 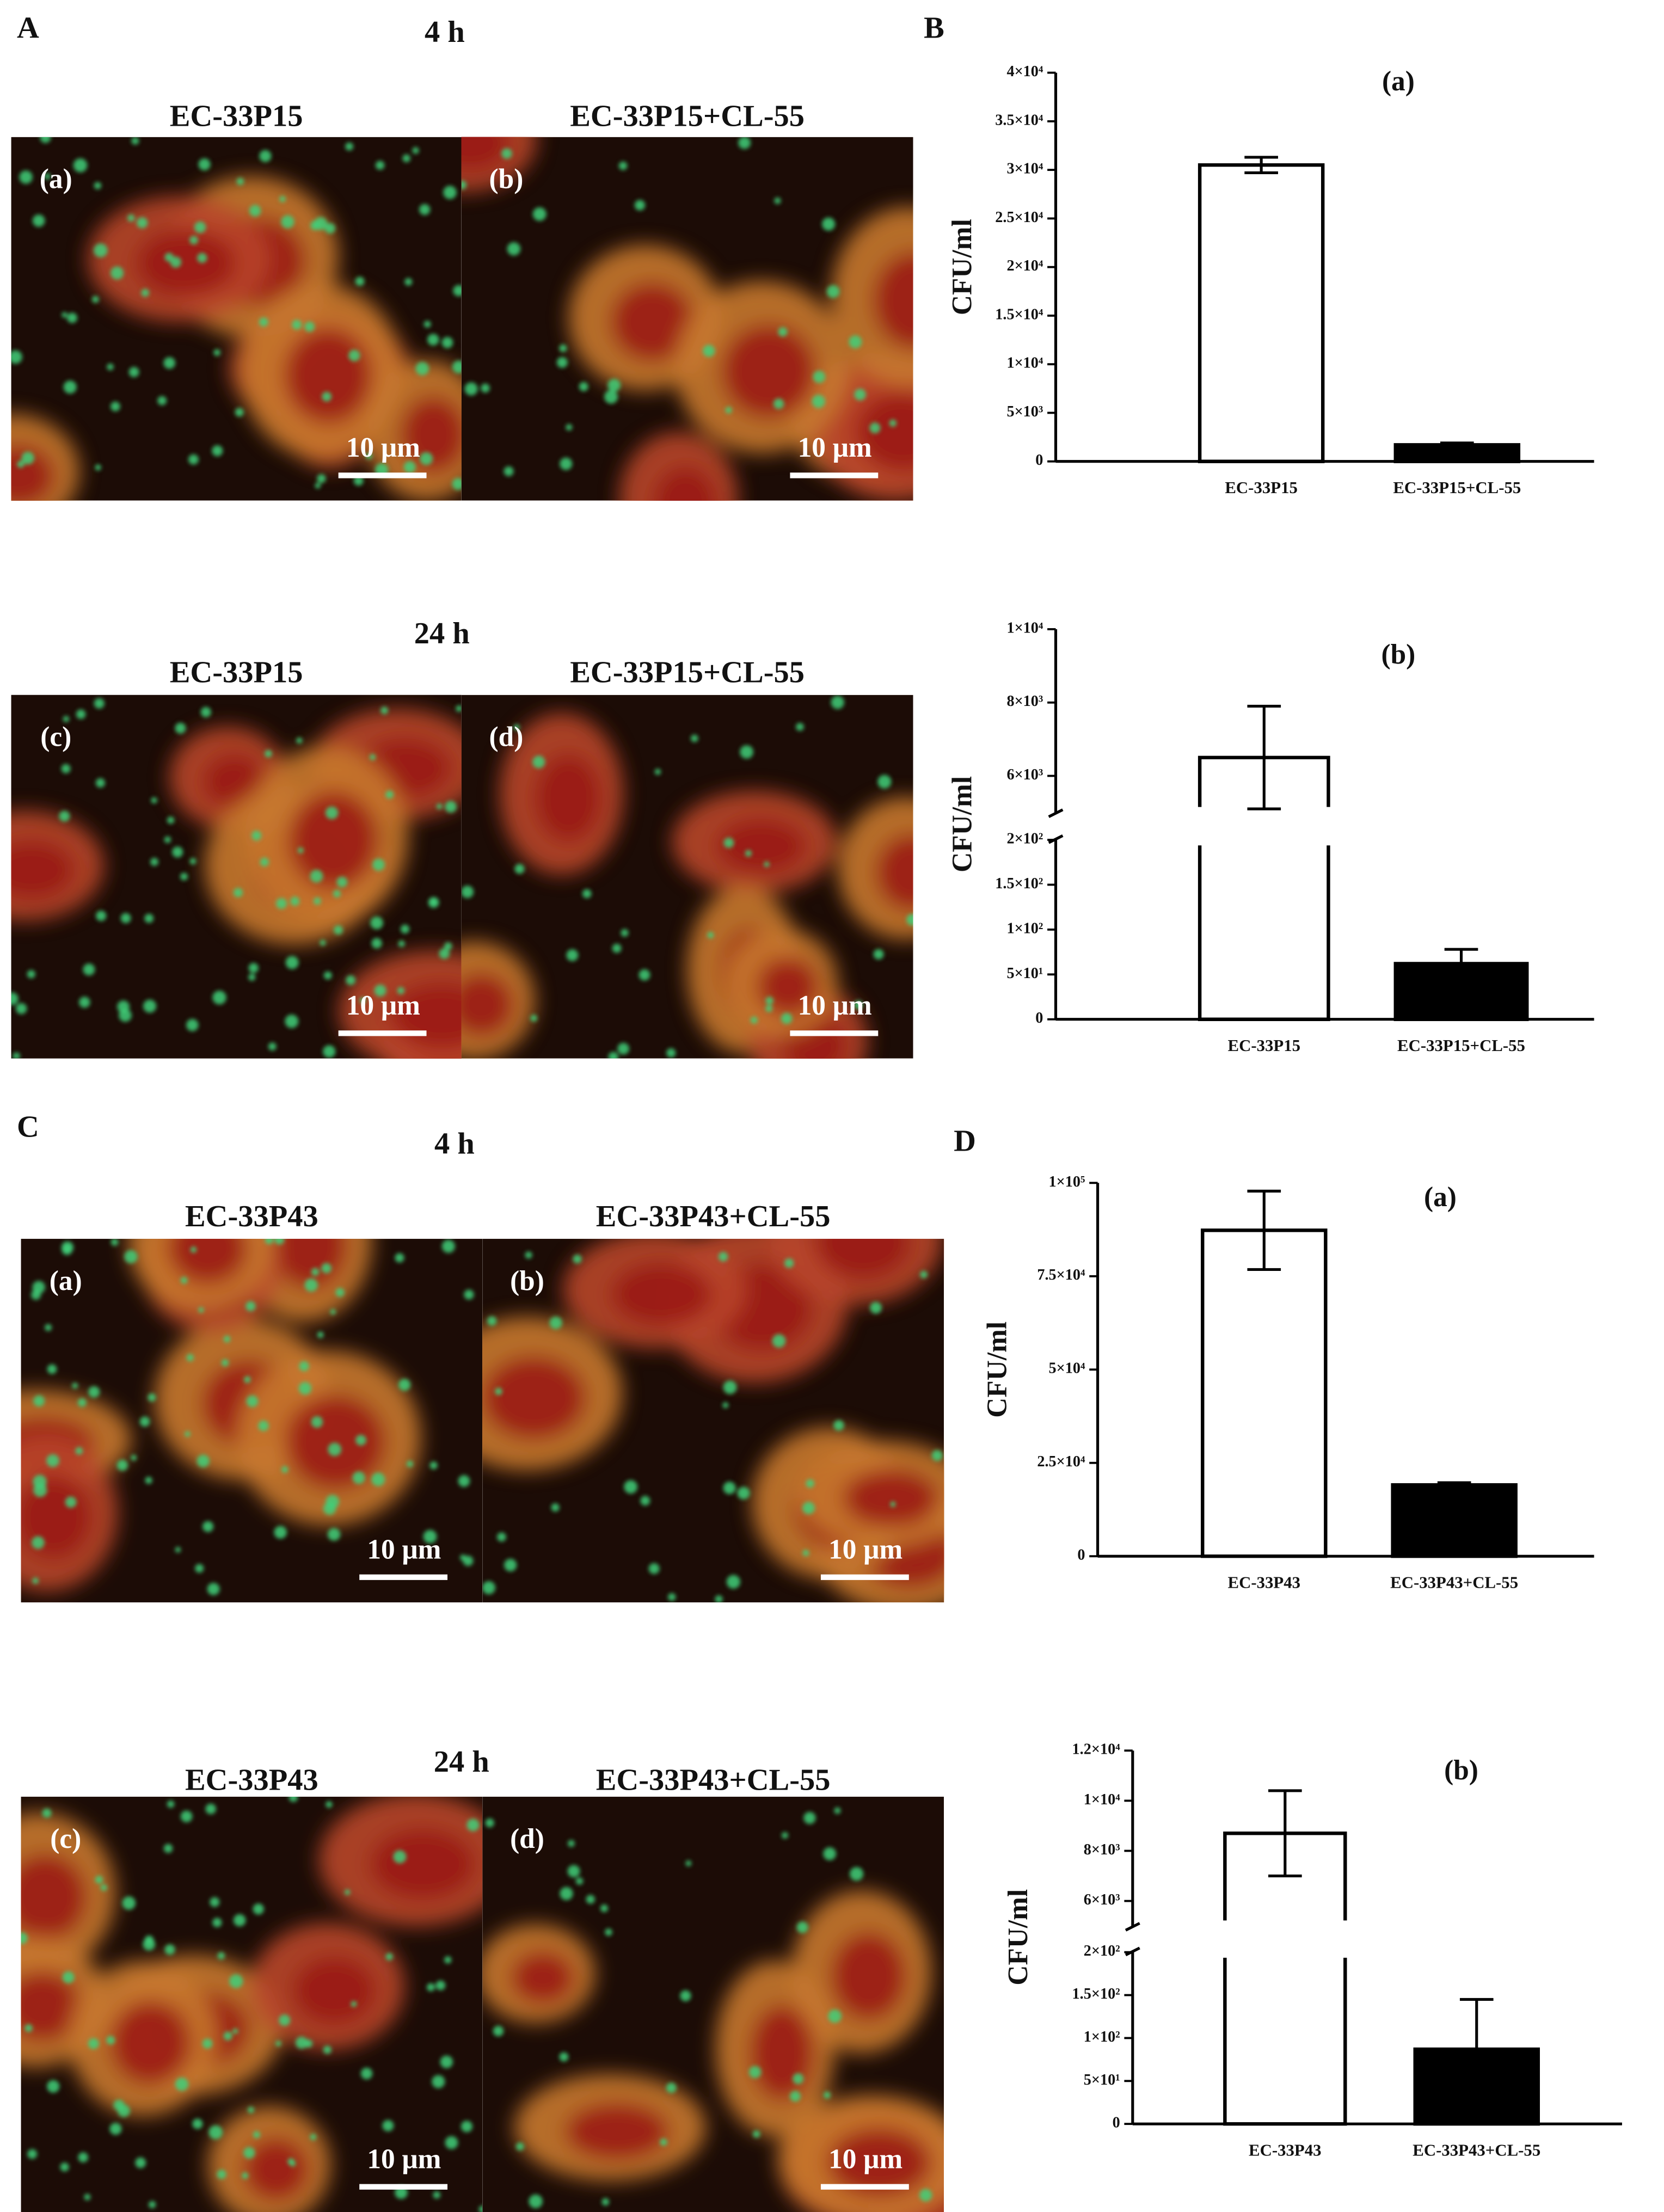 I want to click on chart-title: (b), so click(x=1398, y=655).